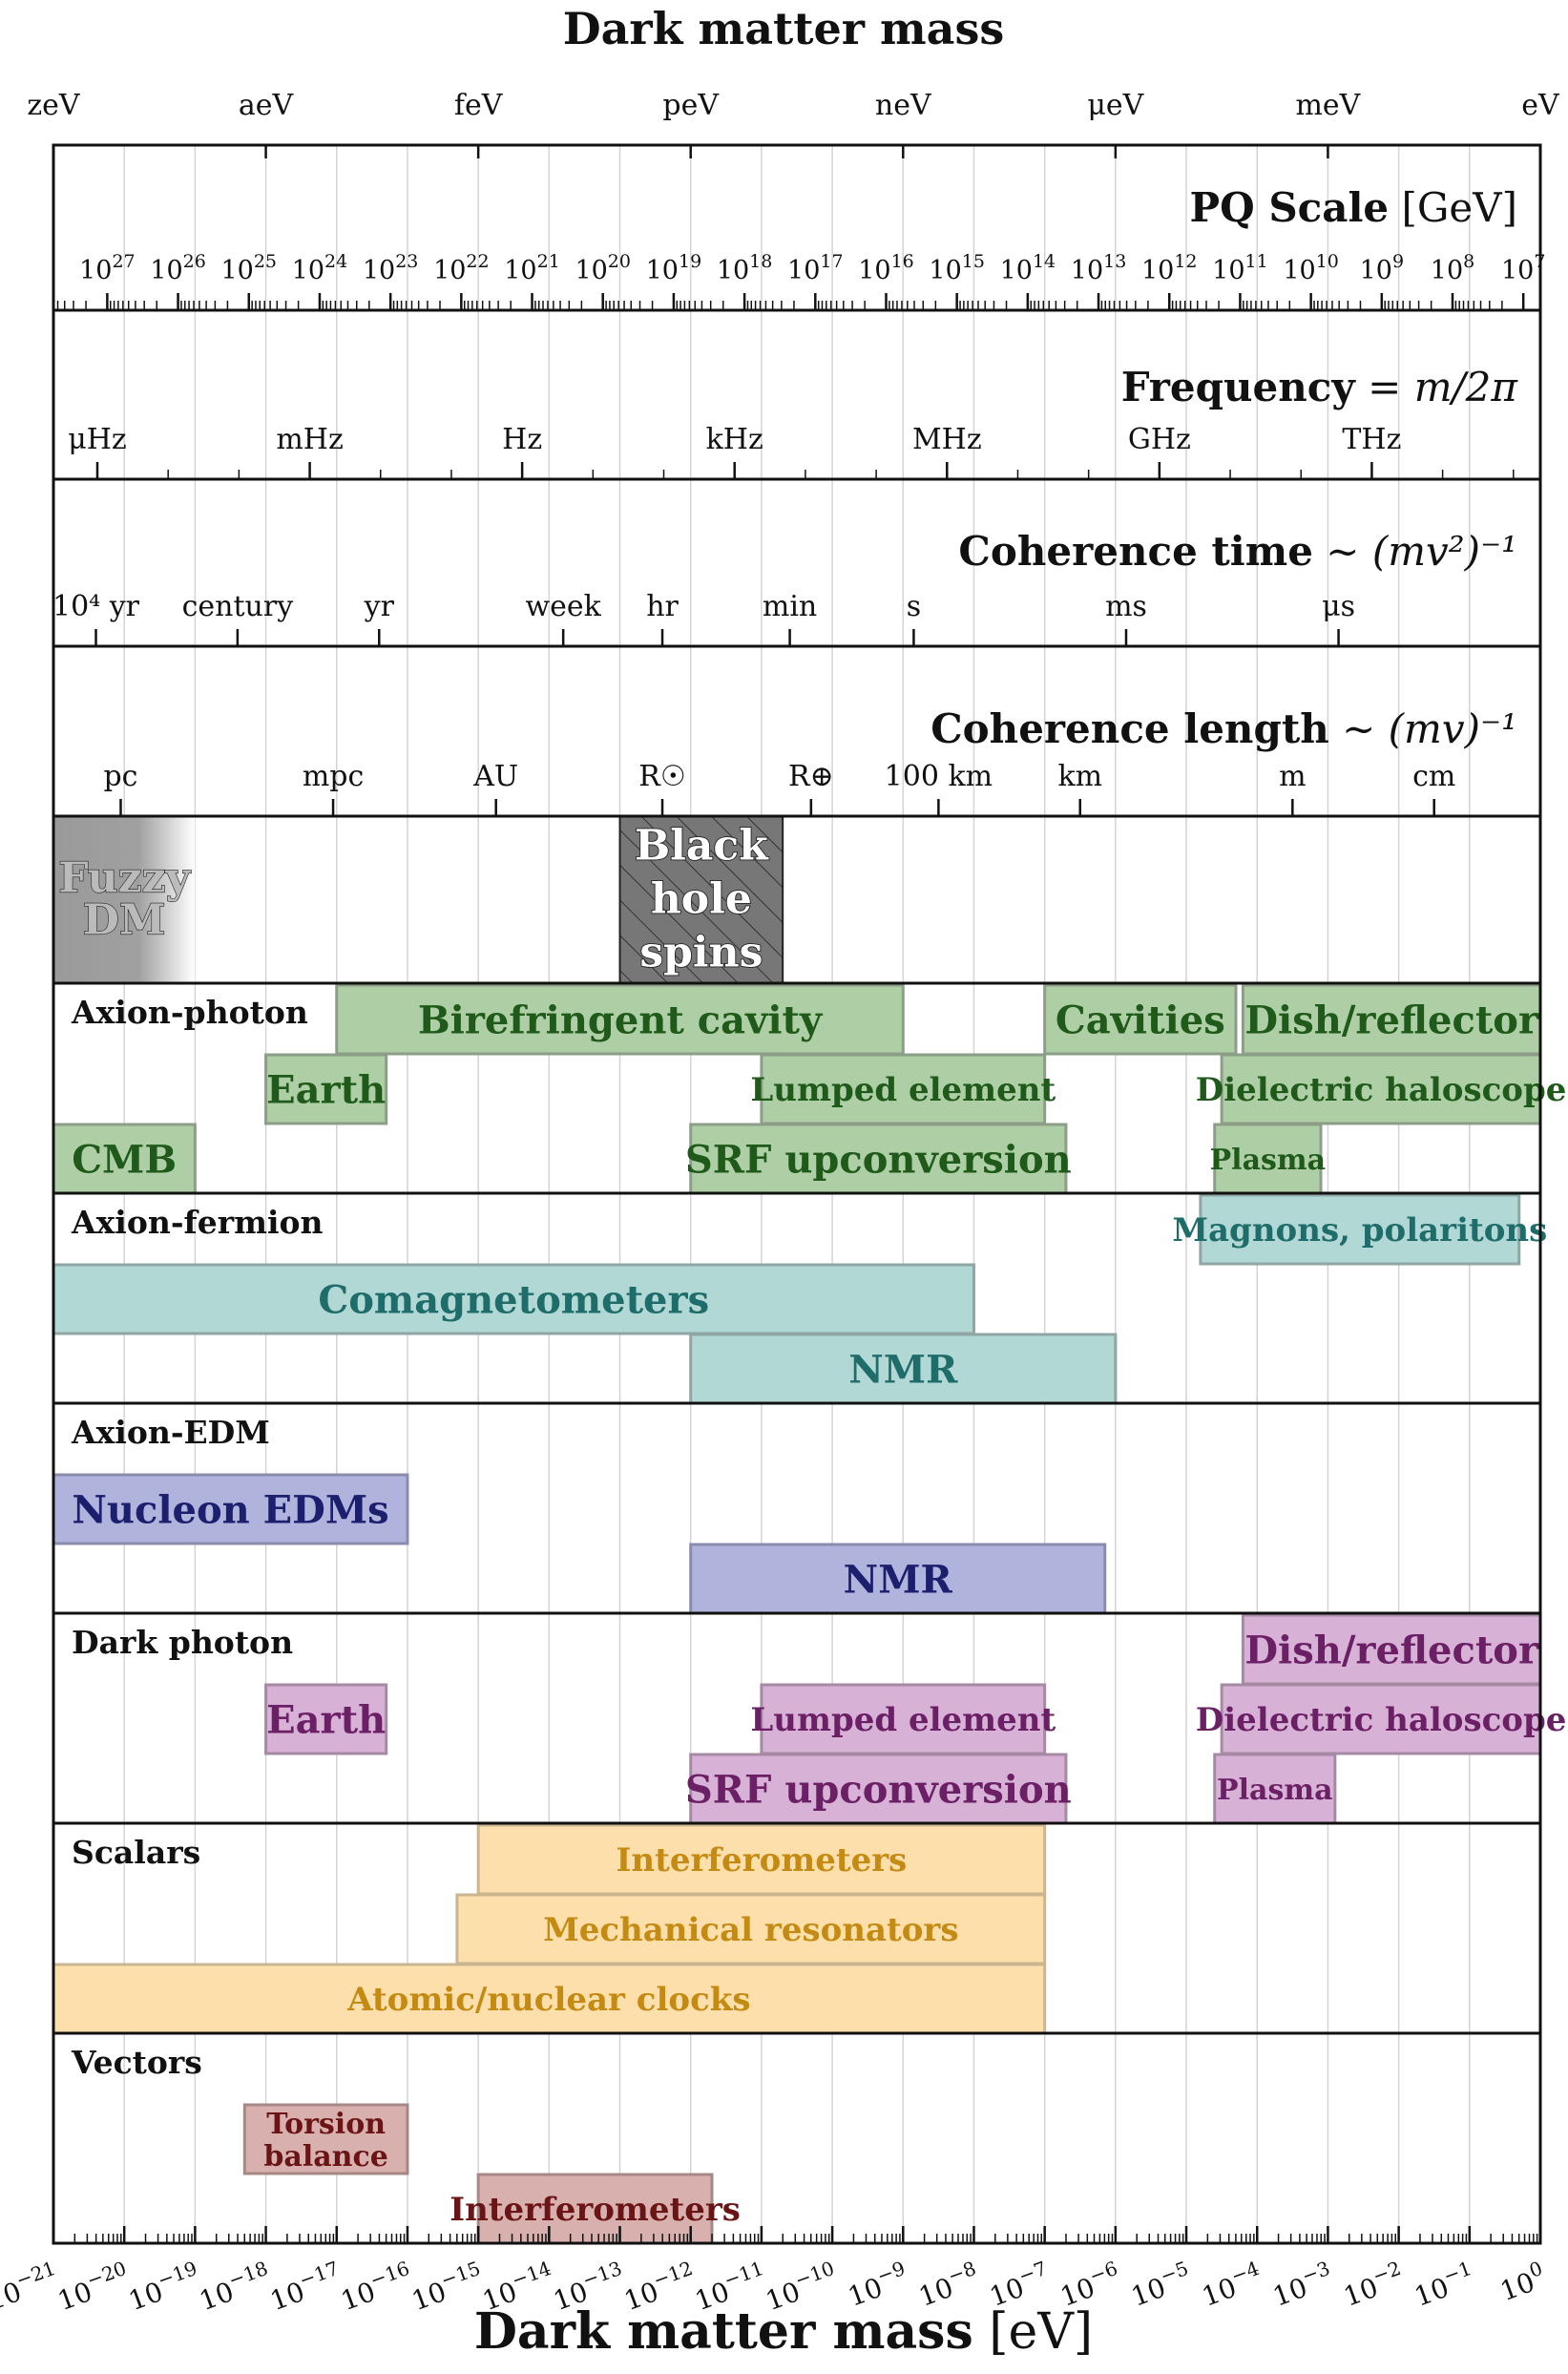  What do you see at coordinates (1381, 1090) in the screenshot?
I see `constraint-bar-label: Dielectric haloscope` at bounding box center [1381, 1090].